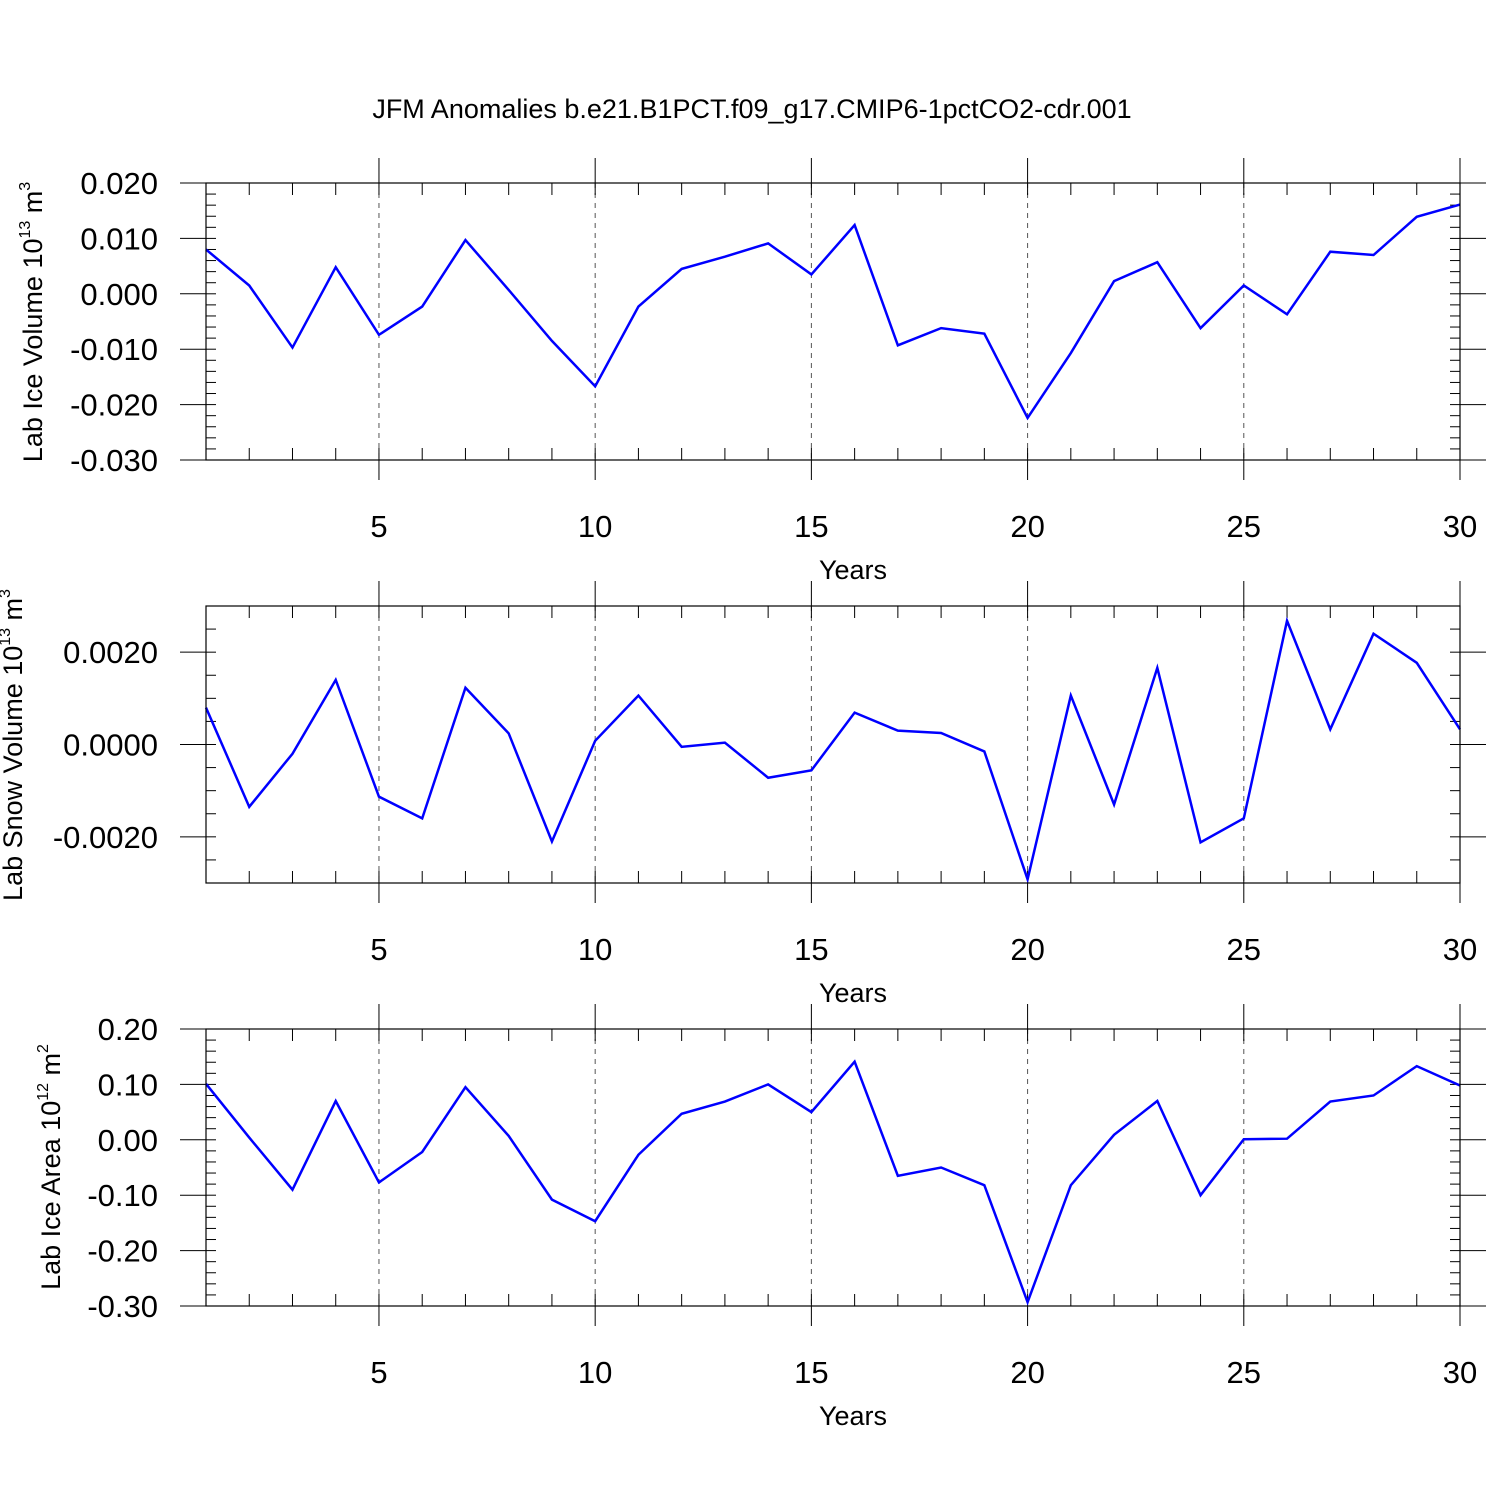  Describe the element at coordinates (110, 745) in the screenshot. I see `y-tick-label: 0.0000` at that location.